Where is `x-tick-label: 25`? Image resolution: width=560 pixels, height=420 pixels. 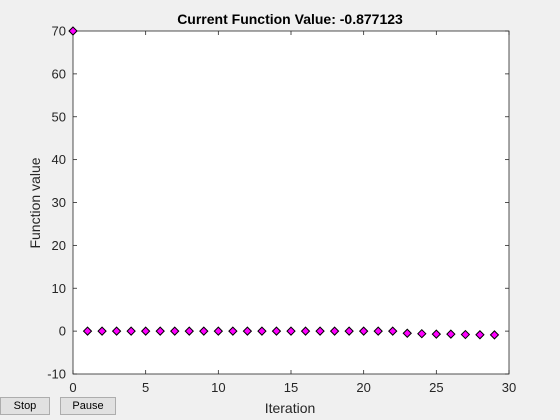
x-tick-label: 25 is located at coordinates (436, 387).